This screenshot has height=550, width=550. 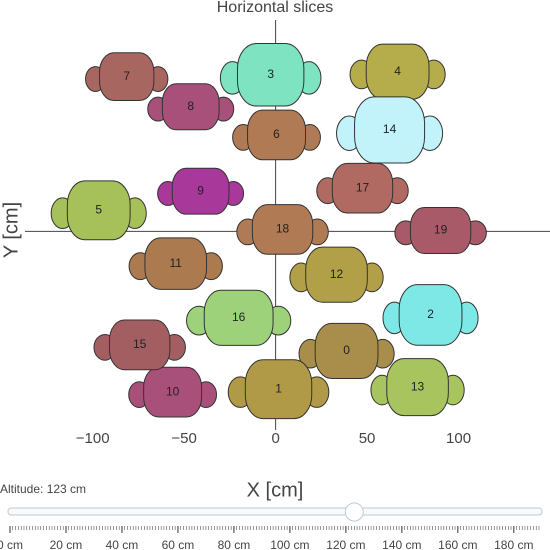 I want to click on slice-label: 12, so click(x=337, y=274).